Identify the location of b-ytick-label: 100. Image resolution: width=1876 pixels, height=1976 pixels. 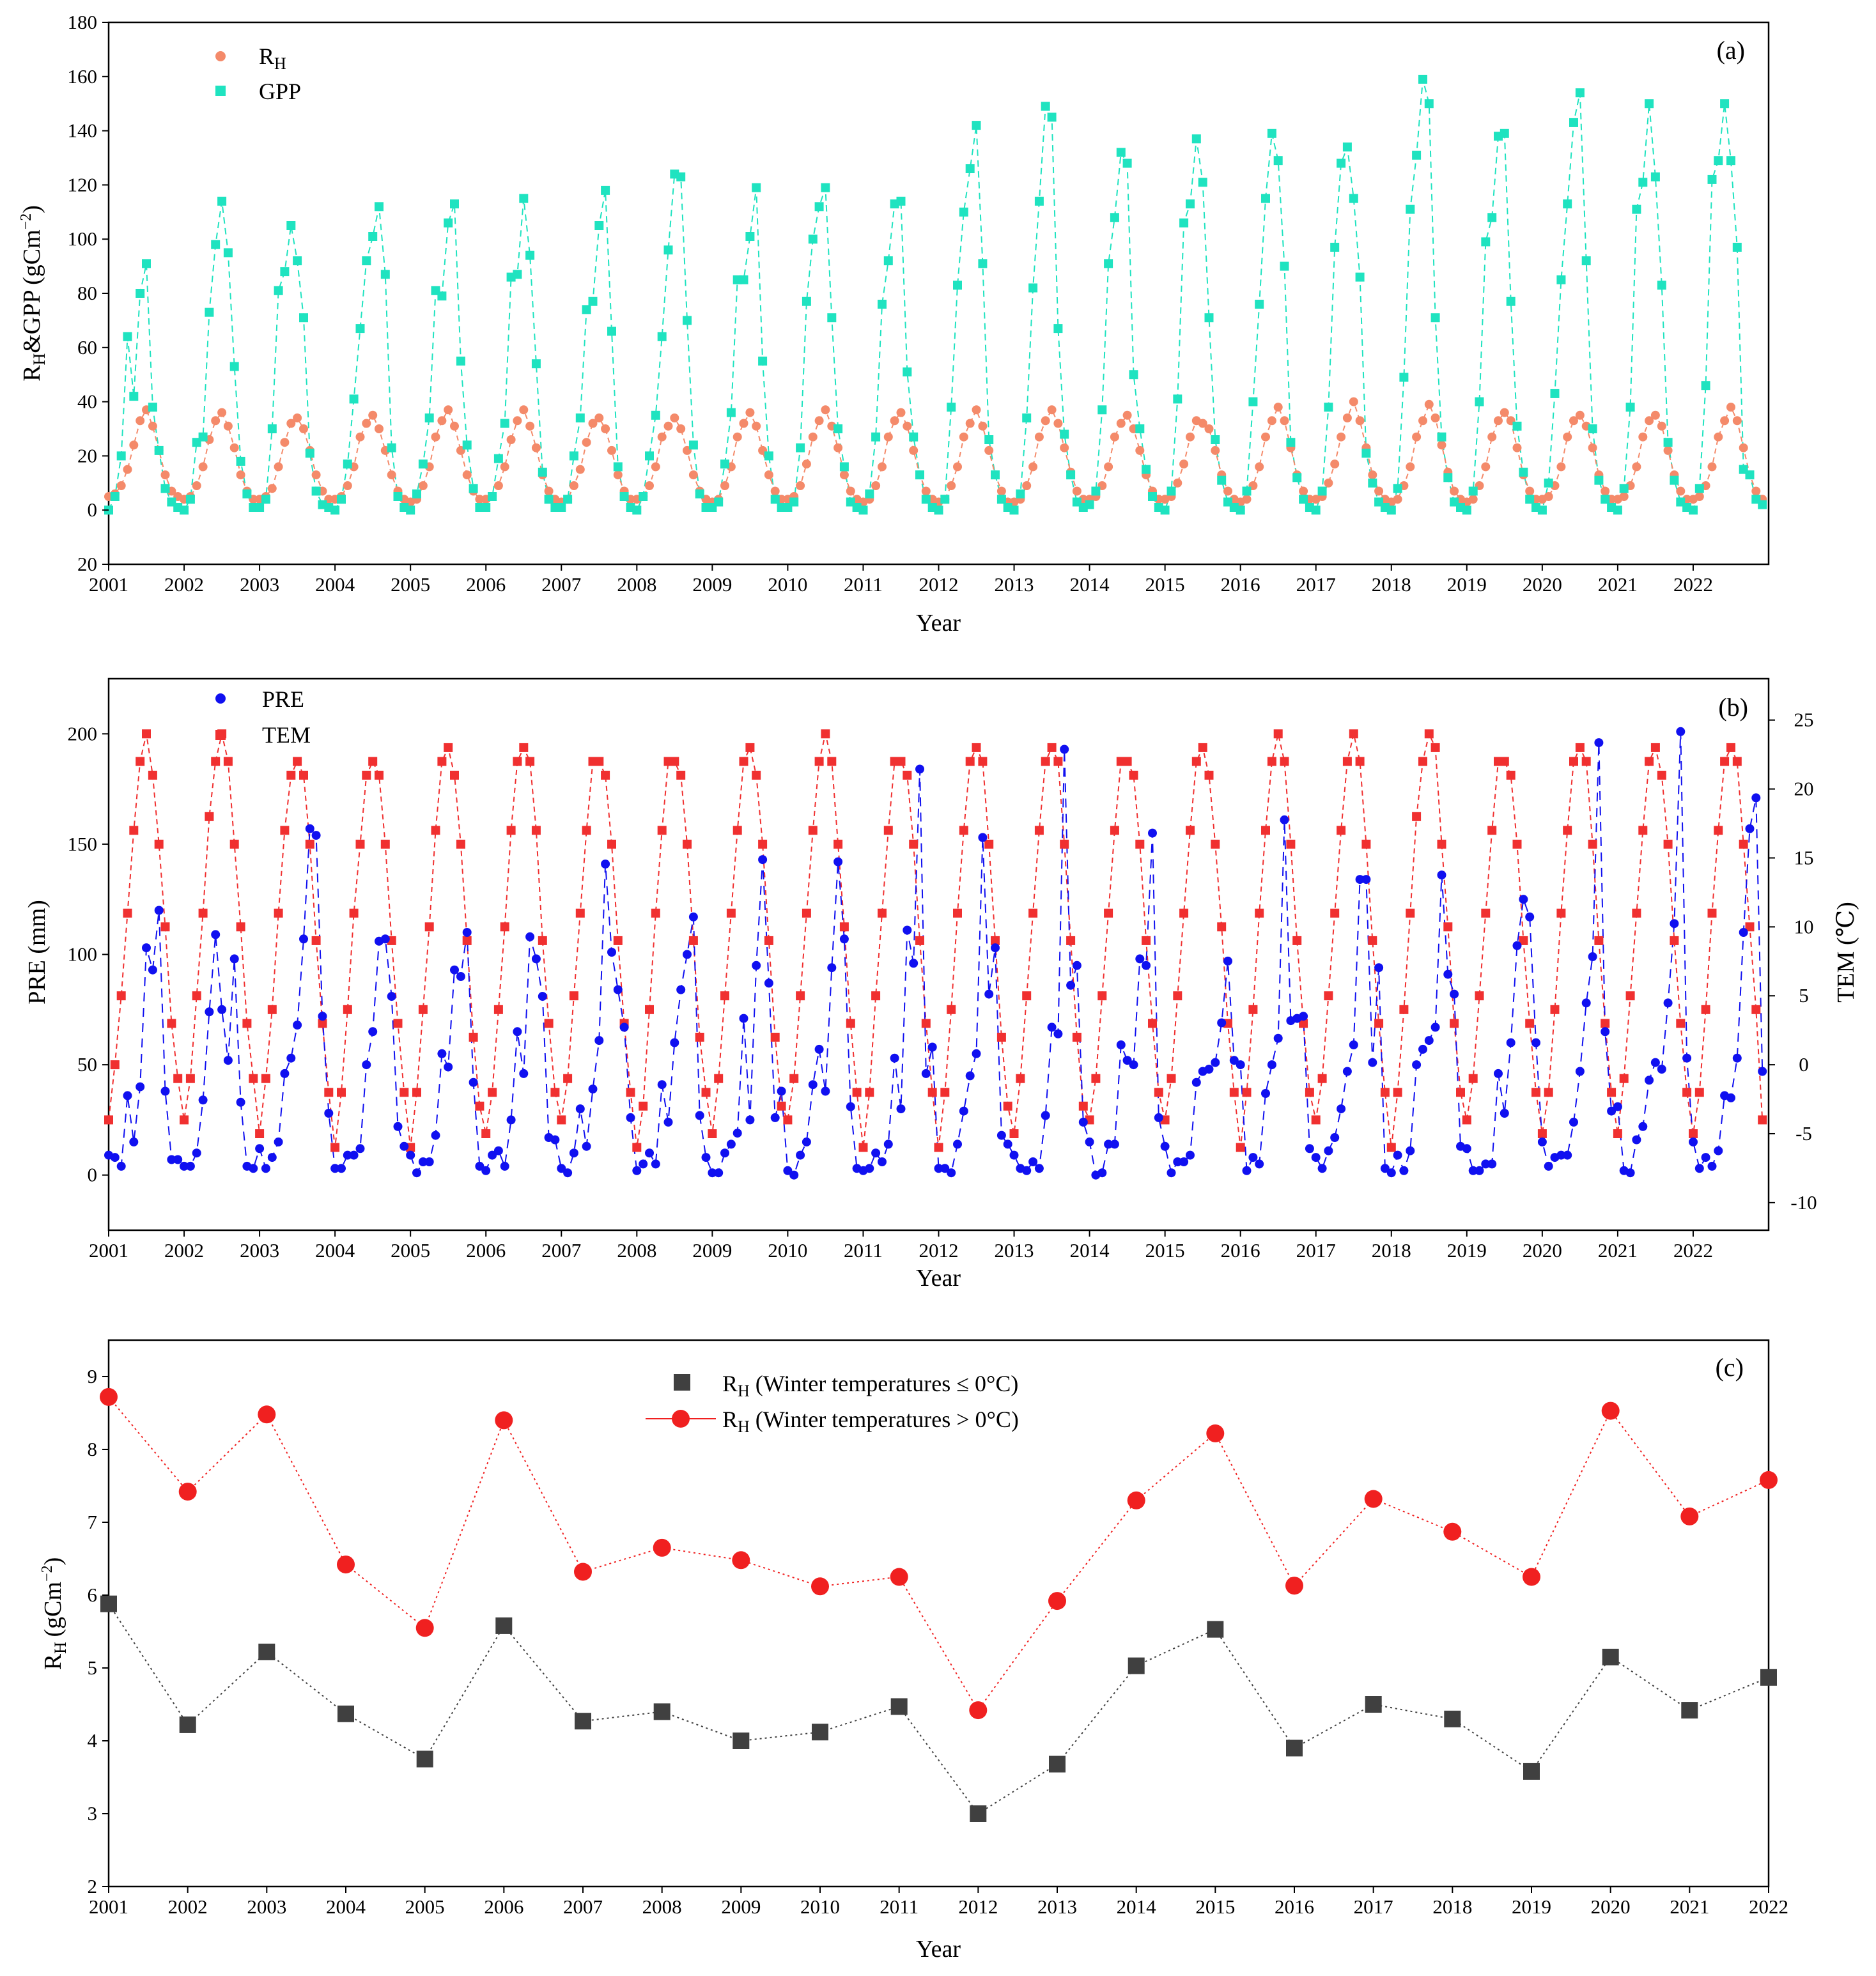
(83, 954).